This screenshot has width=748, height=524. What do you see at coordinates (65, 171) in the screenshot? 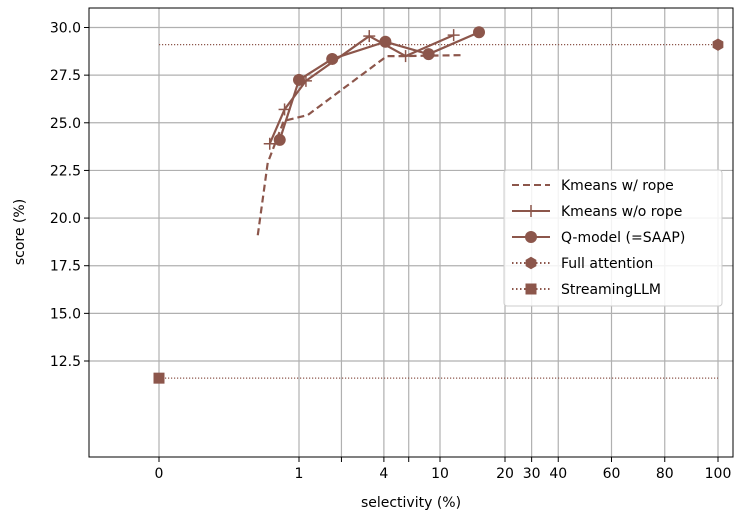
I see `y-tick-label: 22.5` at bounding box center [65, 171].